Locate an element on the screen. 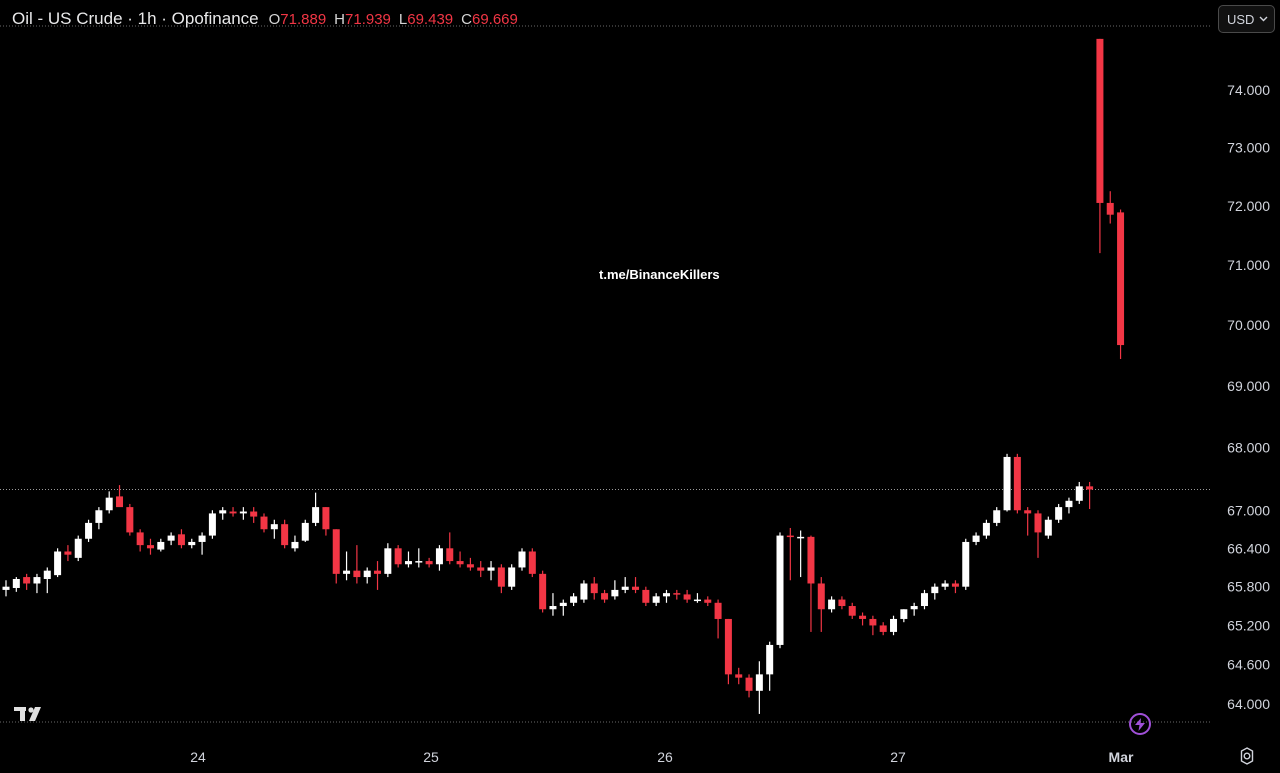 Image resolution: width=1280 pixels, height=773 pixels. price-tick-label: 65.800 is located at coordinates (1248, 587).